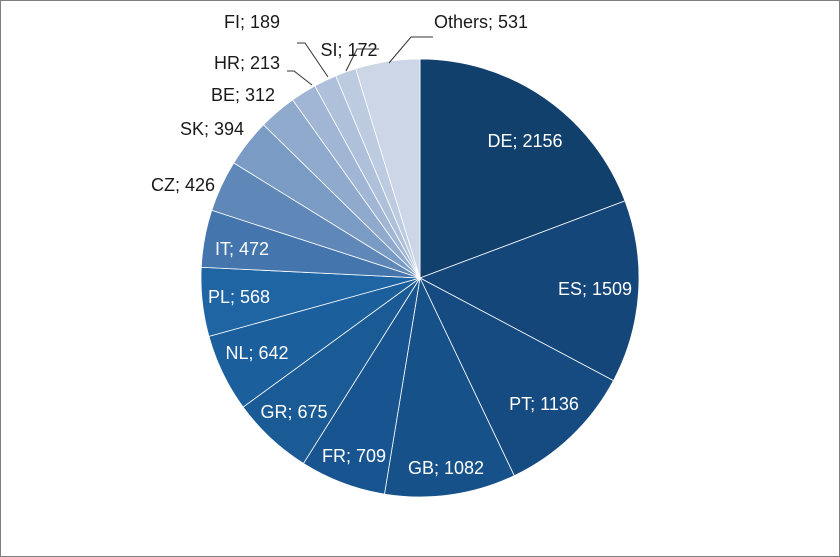  Describe the element at coordinates (300, 78) in the screenshot. I see `leader-line-hr` at that location.